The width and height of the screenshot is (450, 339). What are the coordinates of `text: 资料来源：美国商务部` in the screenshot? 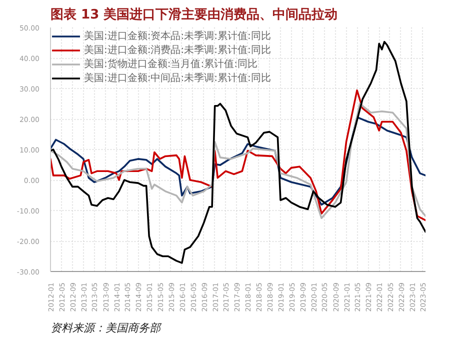 It's located at (106, 328).